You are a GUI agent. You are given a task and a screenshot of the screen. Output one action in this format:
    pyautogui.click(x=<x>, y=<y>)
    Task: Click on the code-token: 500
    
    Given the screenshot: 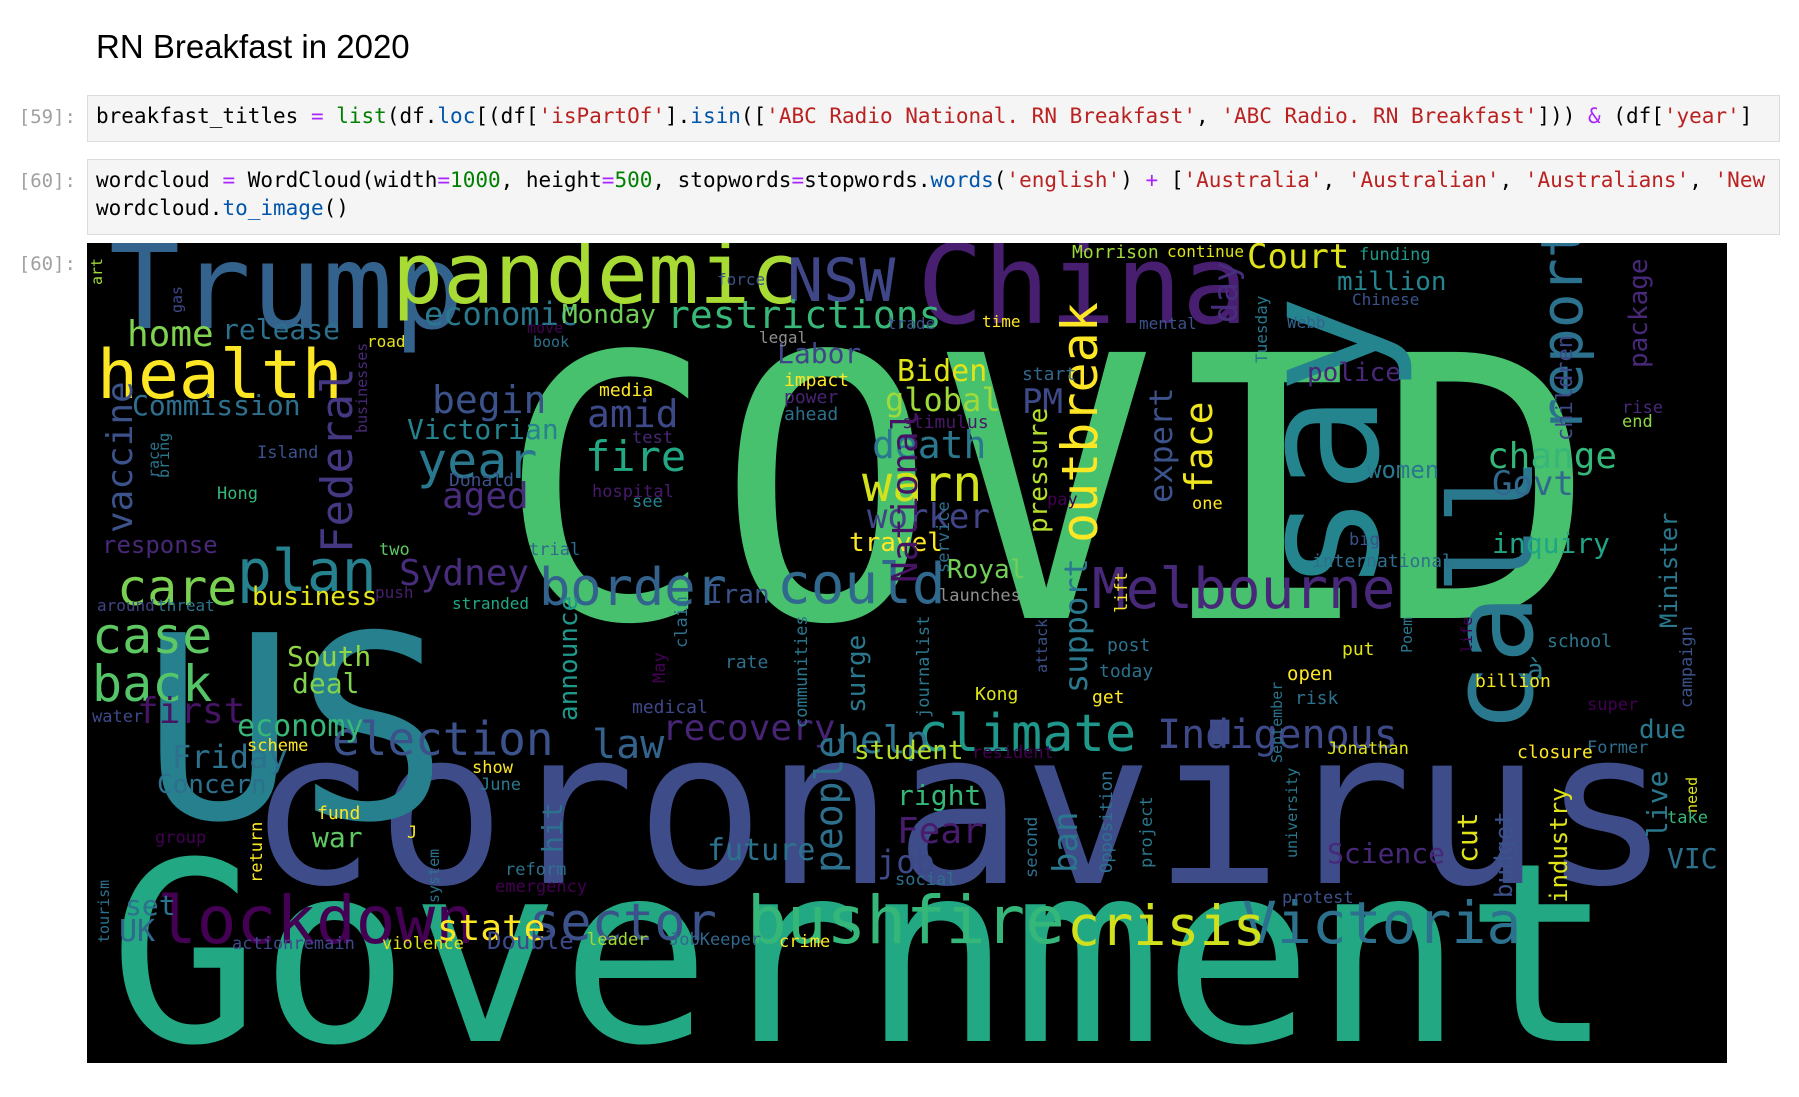 What is the action you would take?
    pyautogui.click(x=633, y=180)
    